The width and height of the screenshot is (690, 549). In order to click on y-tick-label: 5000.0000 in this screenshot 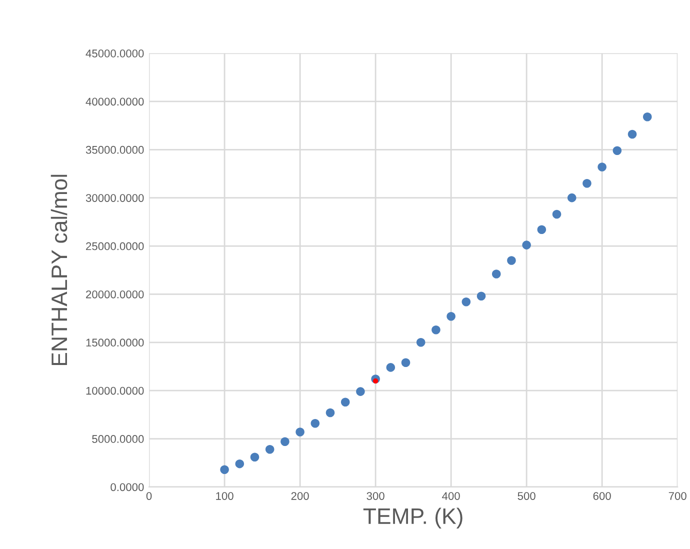, I will do `click(118, 439)`.